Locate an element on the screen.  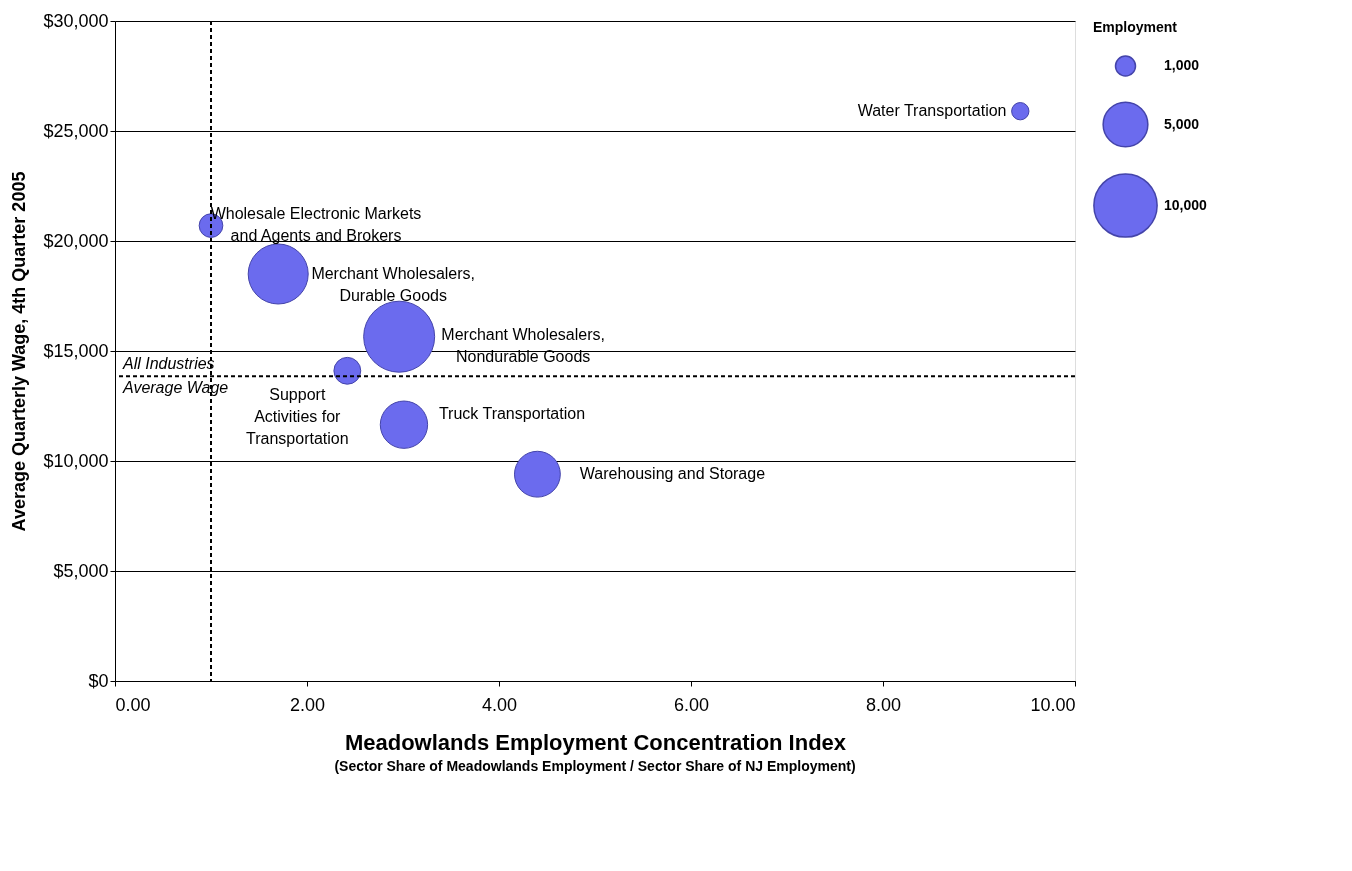
x-tick-label: 0.00 is located at coordinates (133, 704).